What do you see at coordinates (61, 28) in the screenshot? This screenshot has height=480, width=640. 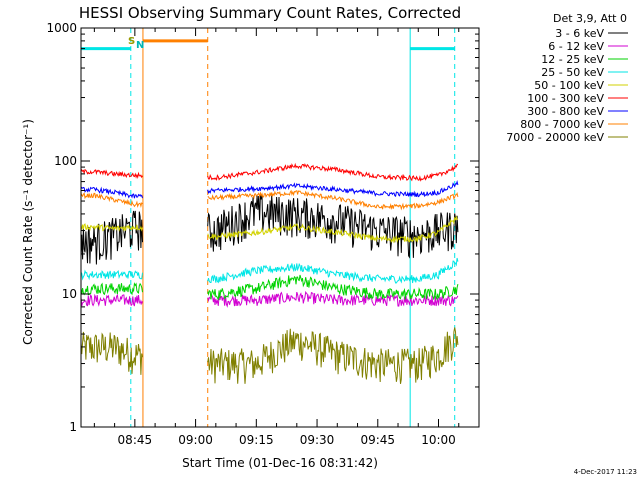 I see `y-tick-label: 1000` at bounding box center [61, 28].